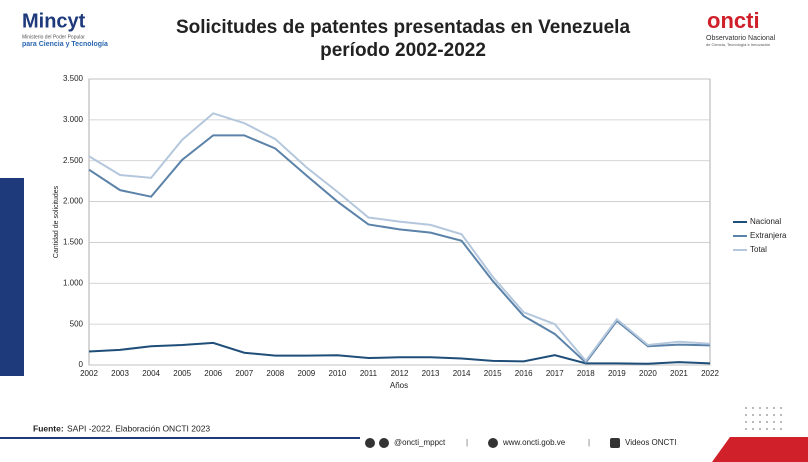 Image resolution: width=808 pixels, height=462 pixels. What do you see at coordinates (53, 37) in the screenshot?
I see `left-logo-line: Ministerio del Poder Popular` at bounding box center [53, 37].